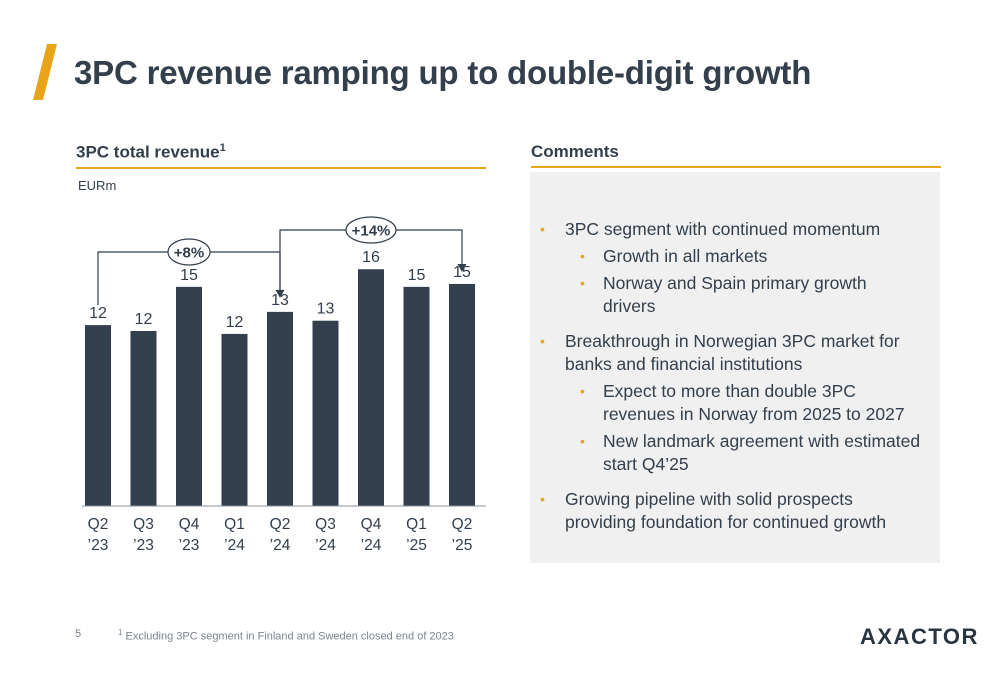 The height and width of the screenshot is (685, 1000). What do you see at coordinates (736, 155) in the screenshot?
I see `comments-heading: Comments` at bounding box center [736, 155].